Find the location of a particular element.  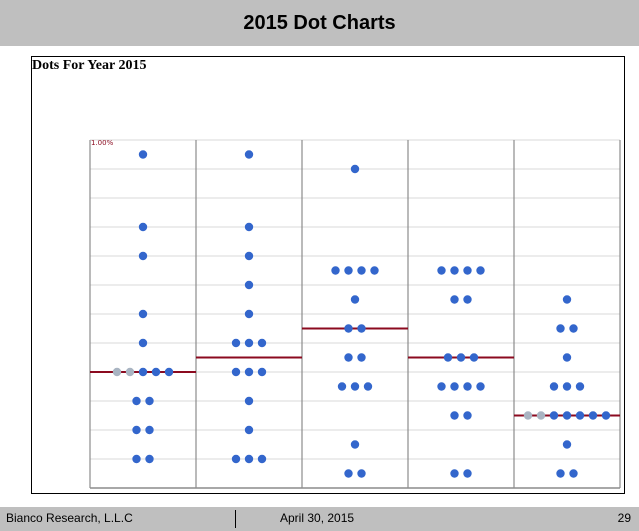

footer-divider is located at coordinates (235, 519).